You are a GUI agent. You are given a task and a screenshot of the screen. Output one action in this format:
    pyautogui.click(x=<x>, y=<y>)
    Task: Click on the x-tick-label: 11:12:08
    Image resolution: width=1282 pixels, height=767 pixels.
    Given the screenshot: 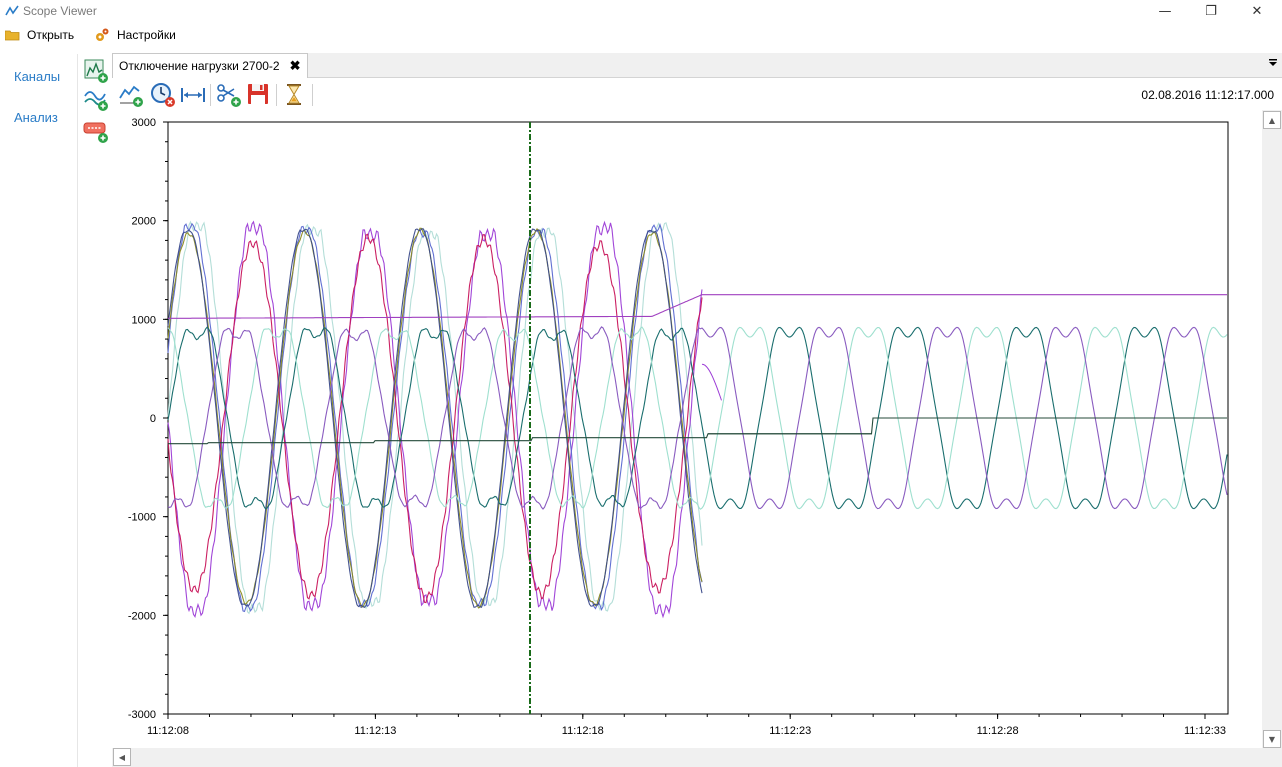 What is the action you would take?
    pyautogui.click(x=168, y=731)
    